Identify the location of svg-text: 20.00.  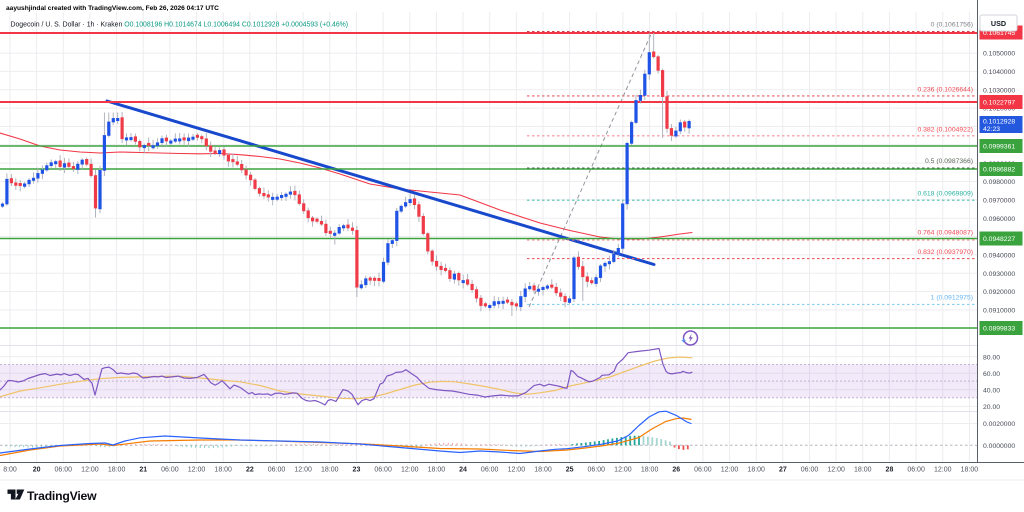
(991, 407).